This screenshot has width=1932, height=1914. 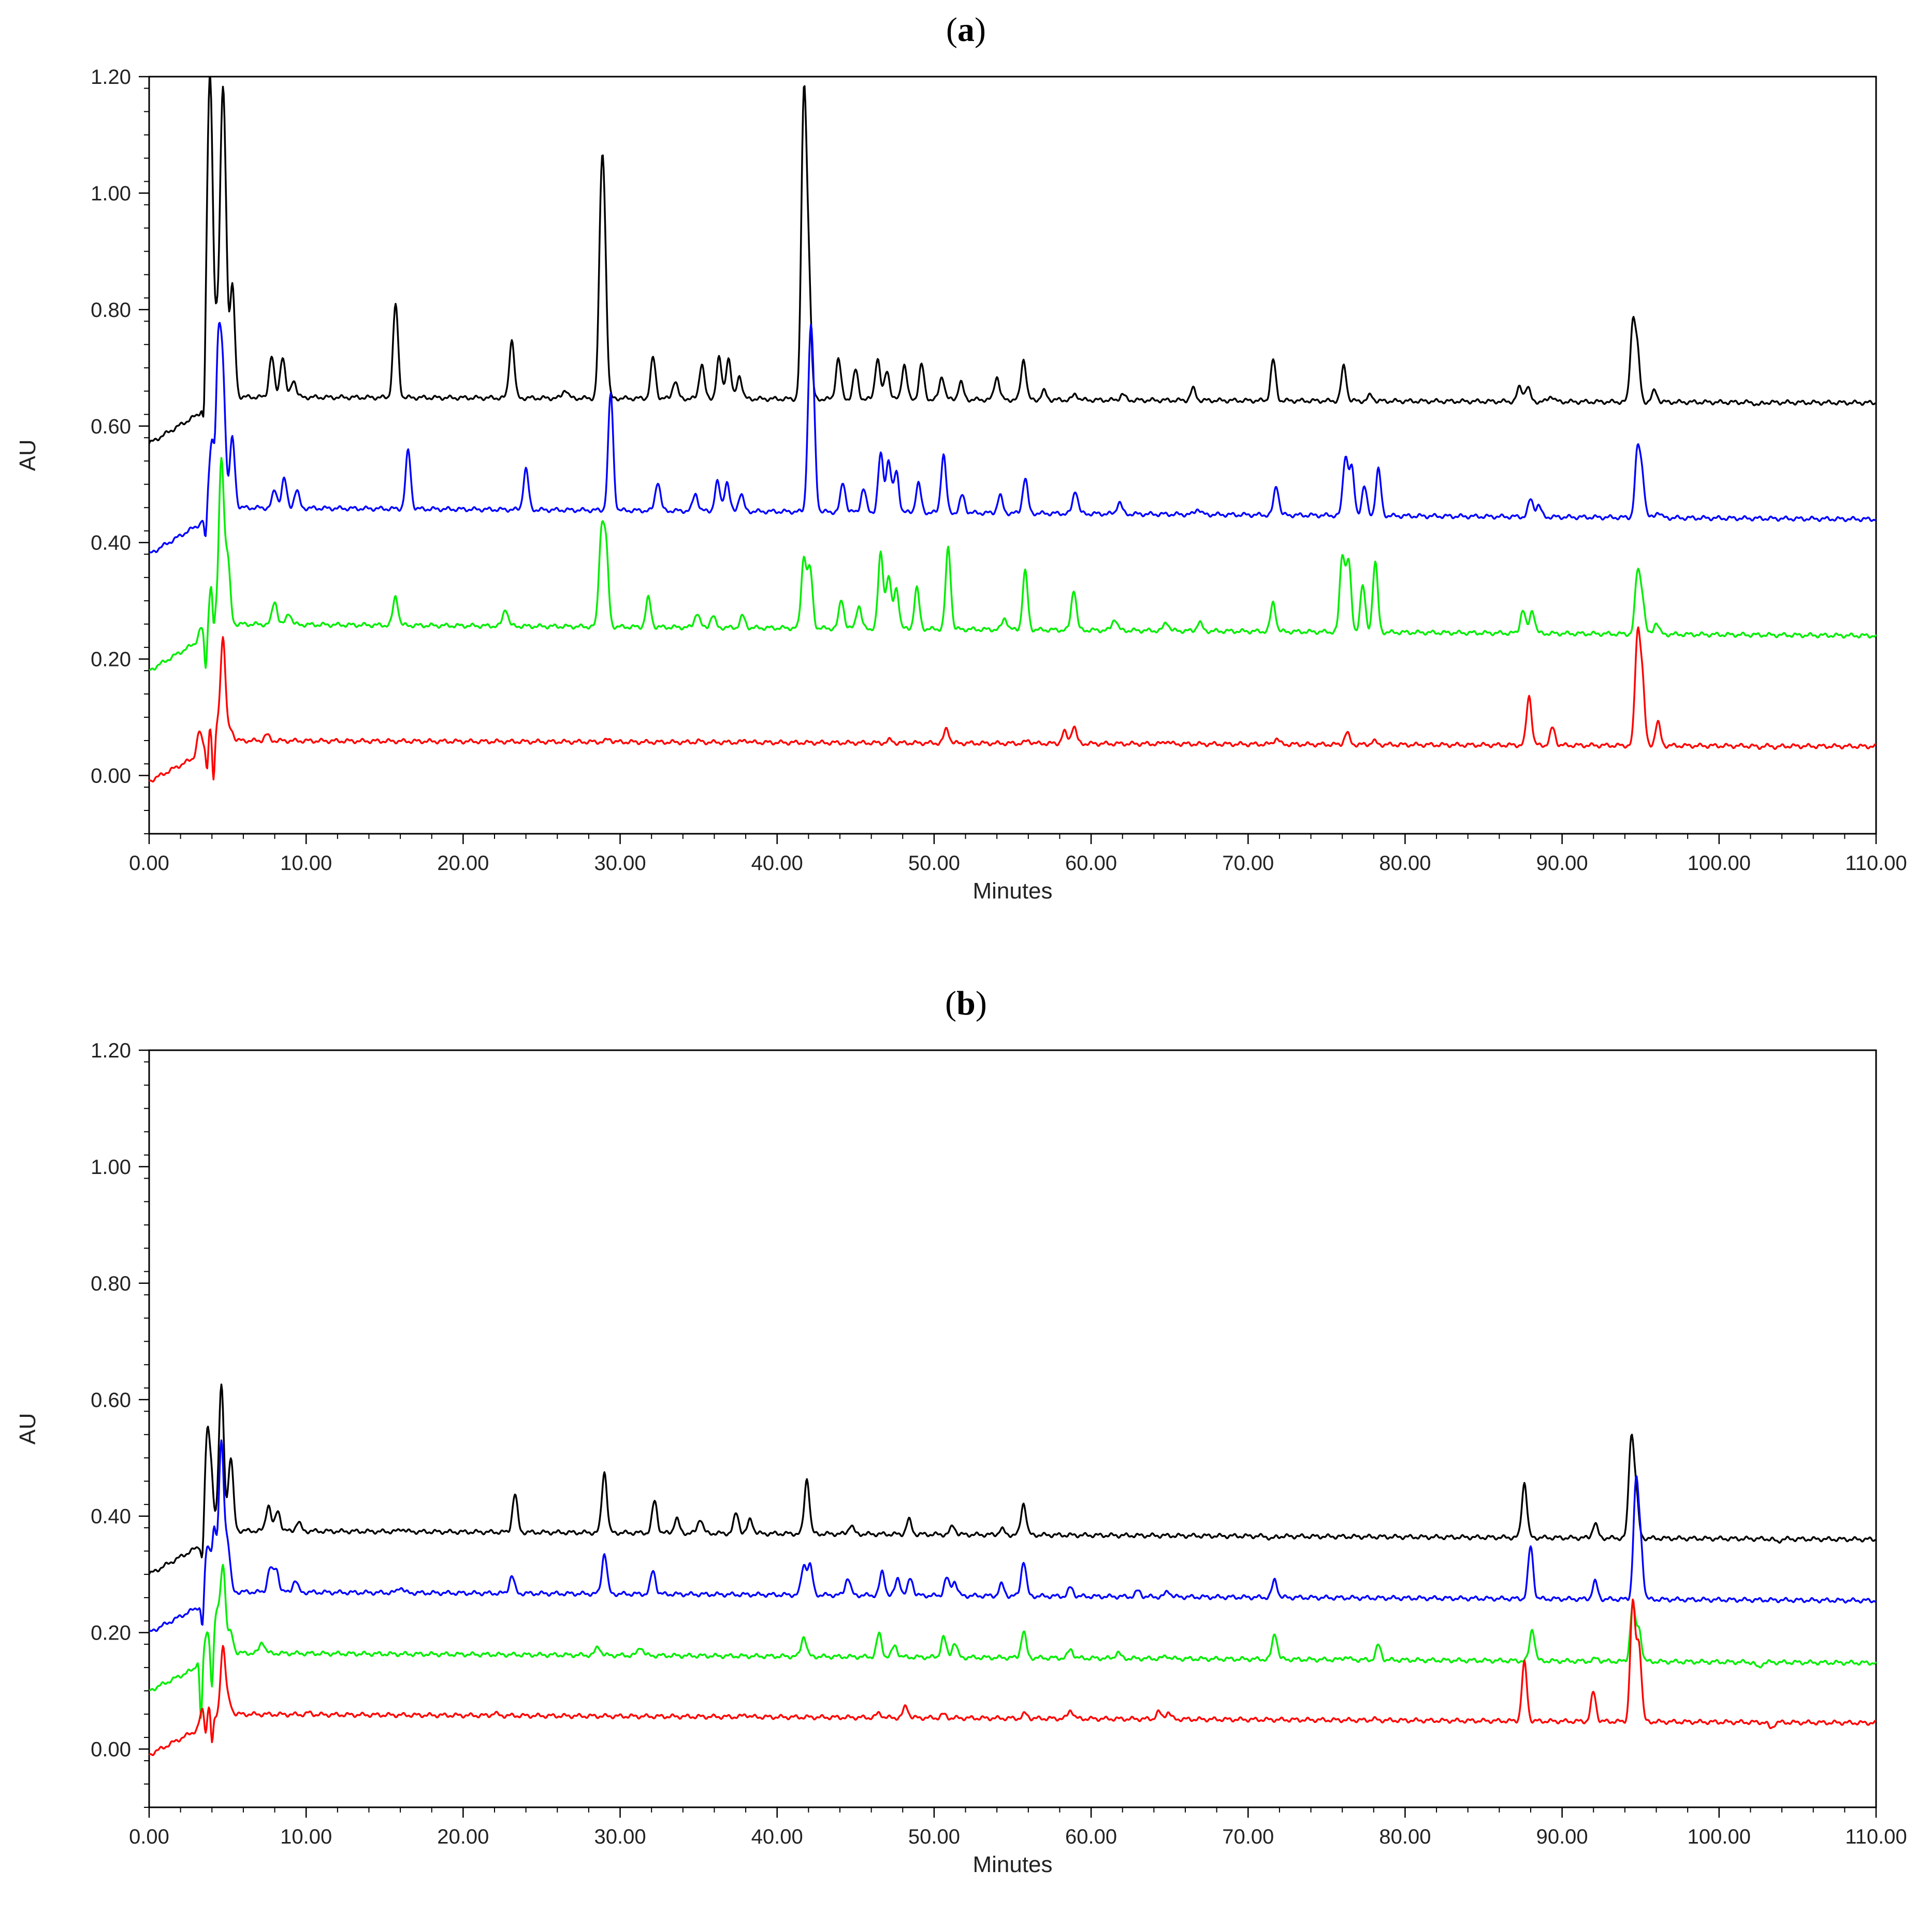 What do you see at coordinates (966, 1003) in the screenshot?
I see `panel-title-b: (b)` at bounding box center [966, 1003].